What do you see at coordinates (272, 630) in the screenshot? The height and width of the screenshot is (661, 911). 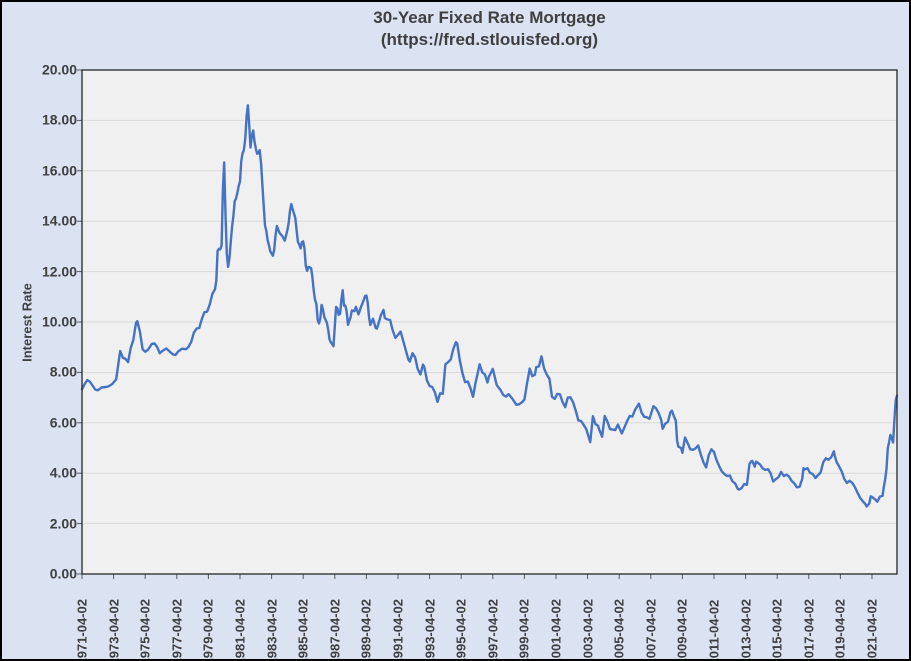 I see `x-tick-label: 1983-04-02` at bounding box center [272, 630].